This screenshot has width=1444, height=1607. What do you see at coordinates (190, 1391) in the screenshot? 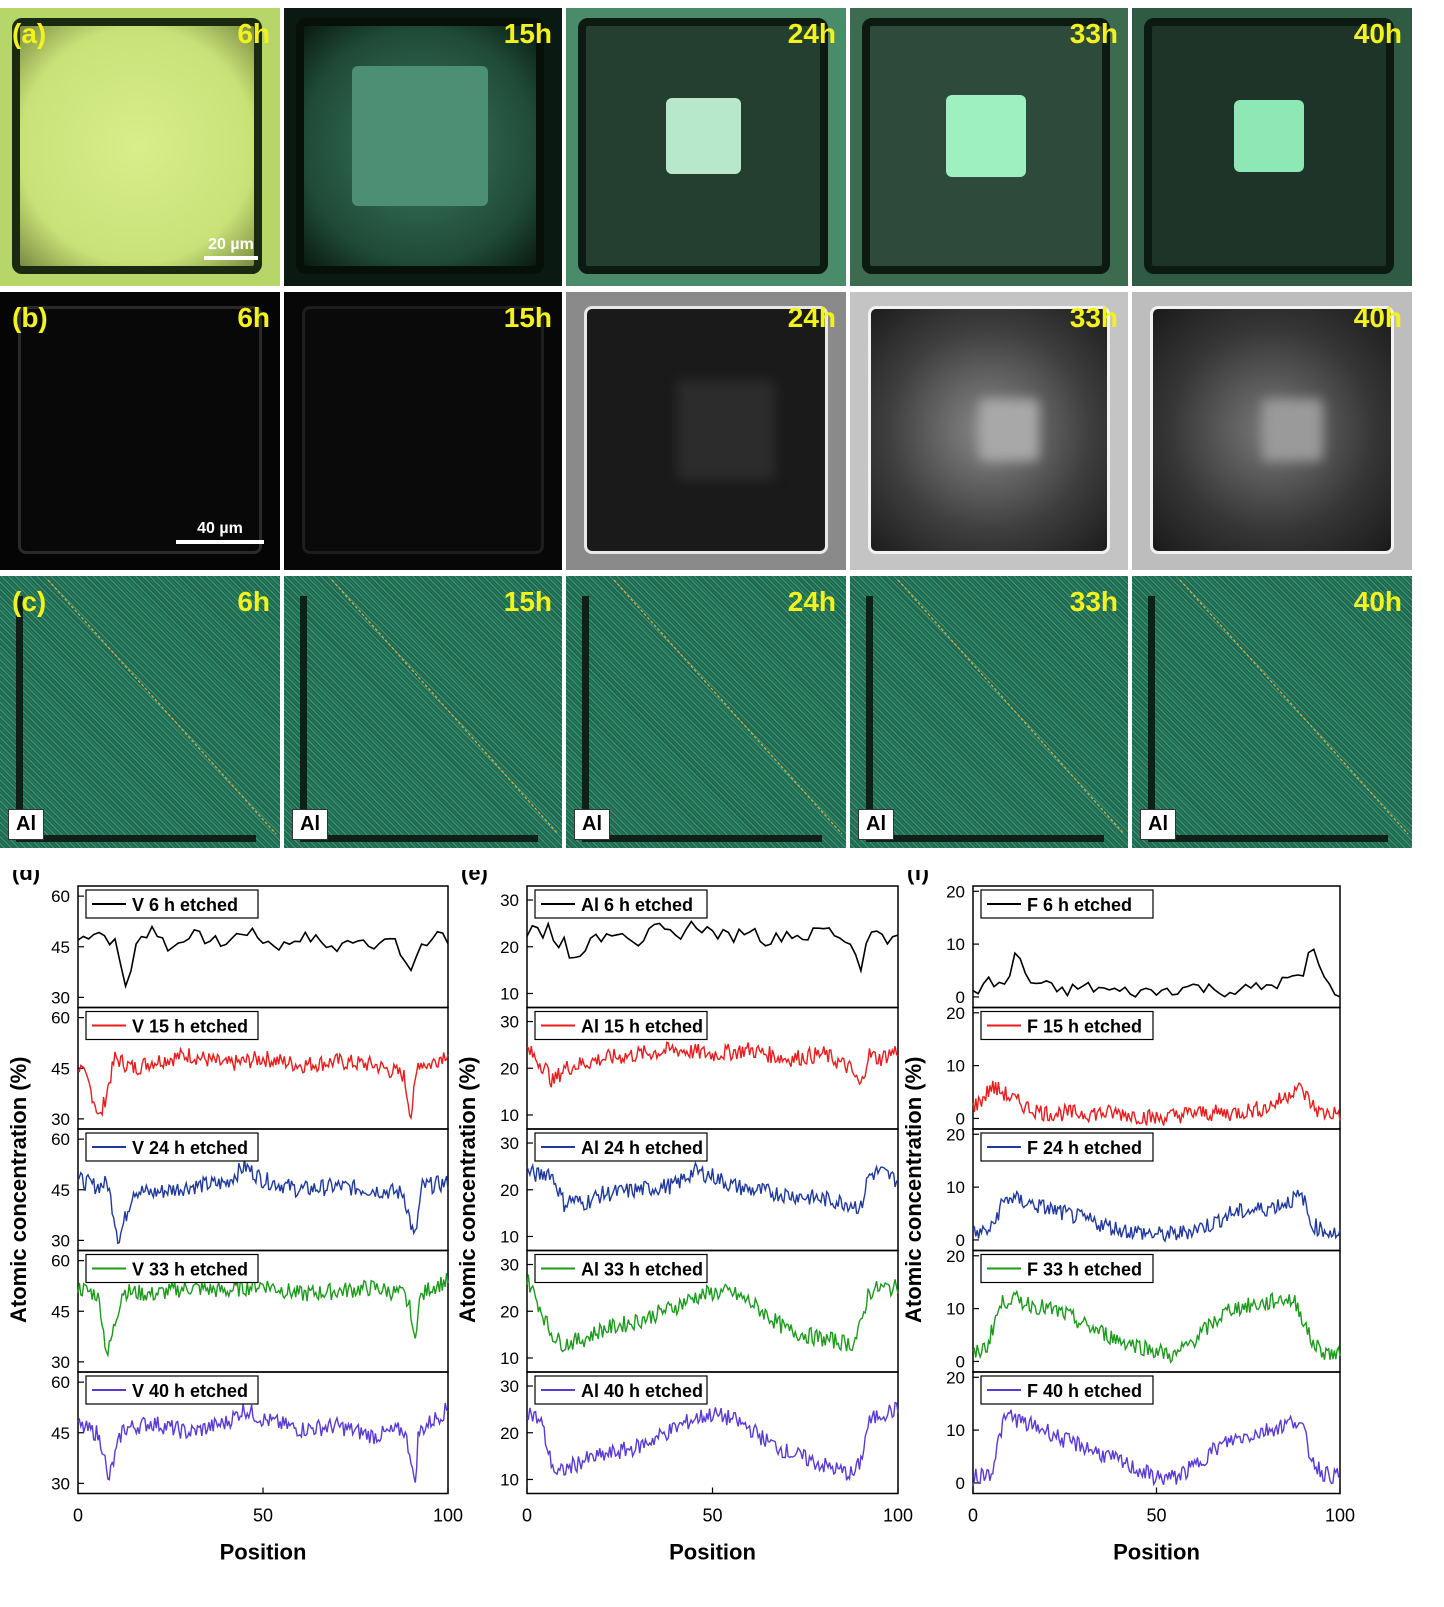
I see `legend-label: V 40 h etched` at bounding box center [190, 1391].